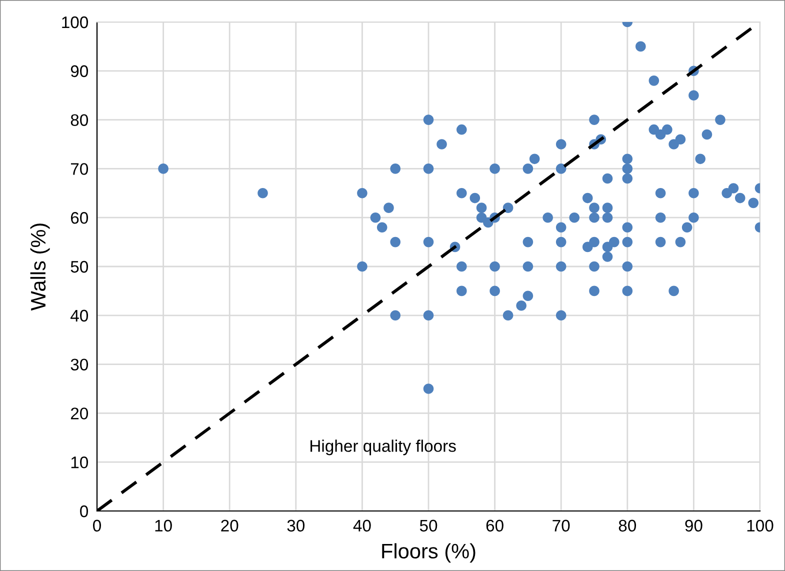  What do you see at coordinates (79, 316) in the screenshot?
I see `y-tick-label: 40` at bounding box center [79, 316].